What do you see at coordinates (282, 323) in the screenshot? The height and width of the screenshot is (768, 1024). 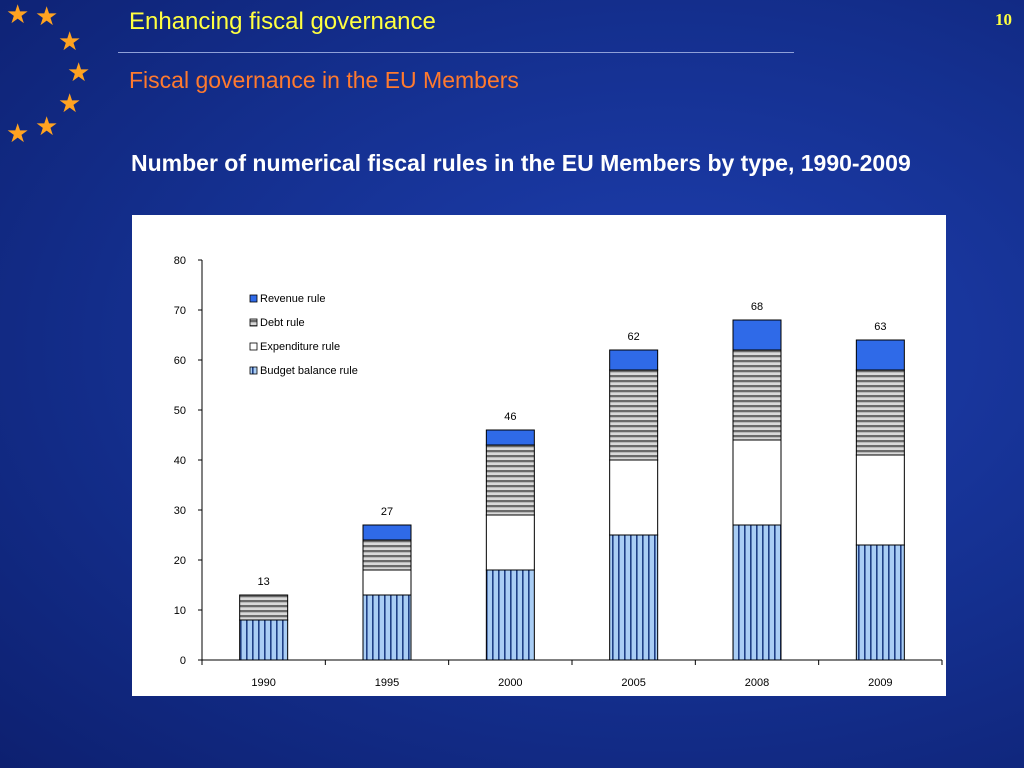 I see `legend-label: Debt rule` at bounding box center [282, 323].